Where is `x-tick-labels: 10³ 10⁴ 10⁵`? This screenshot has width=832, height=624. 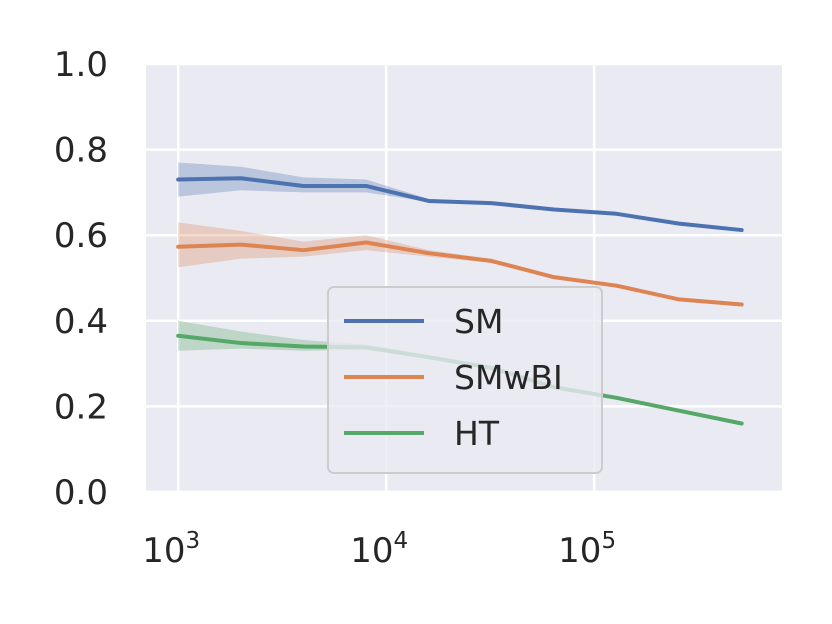
x-tick-labels: 10³ 10⁴ 10⁵ is located at coordinates (379, 549).